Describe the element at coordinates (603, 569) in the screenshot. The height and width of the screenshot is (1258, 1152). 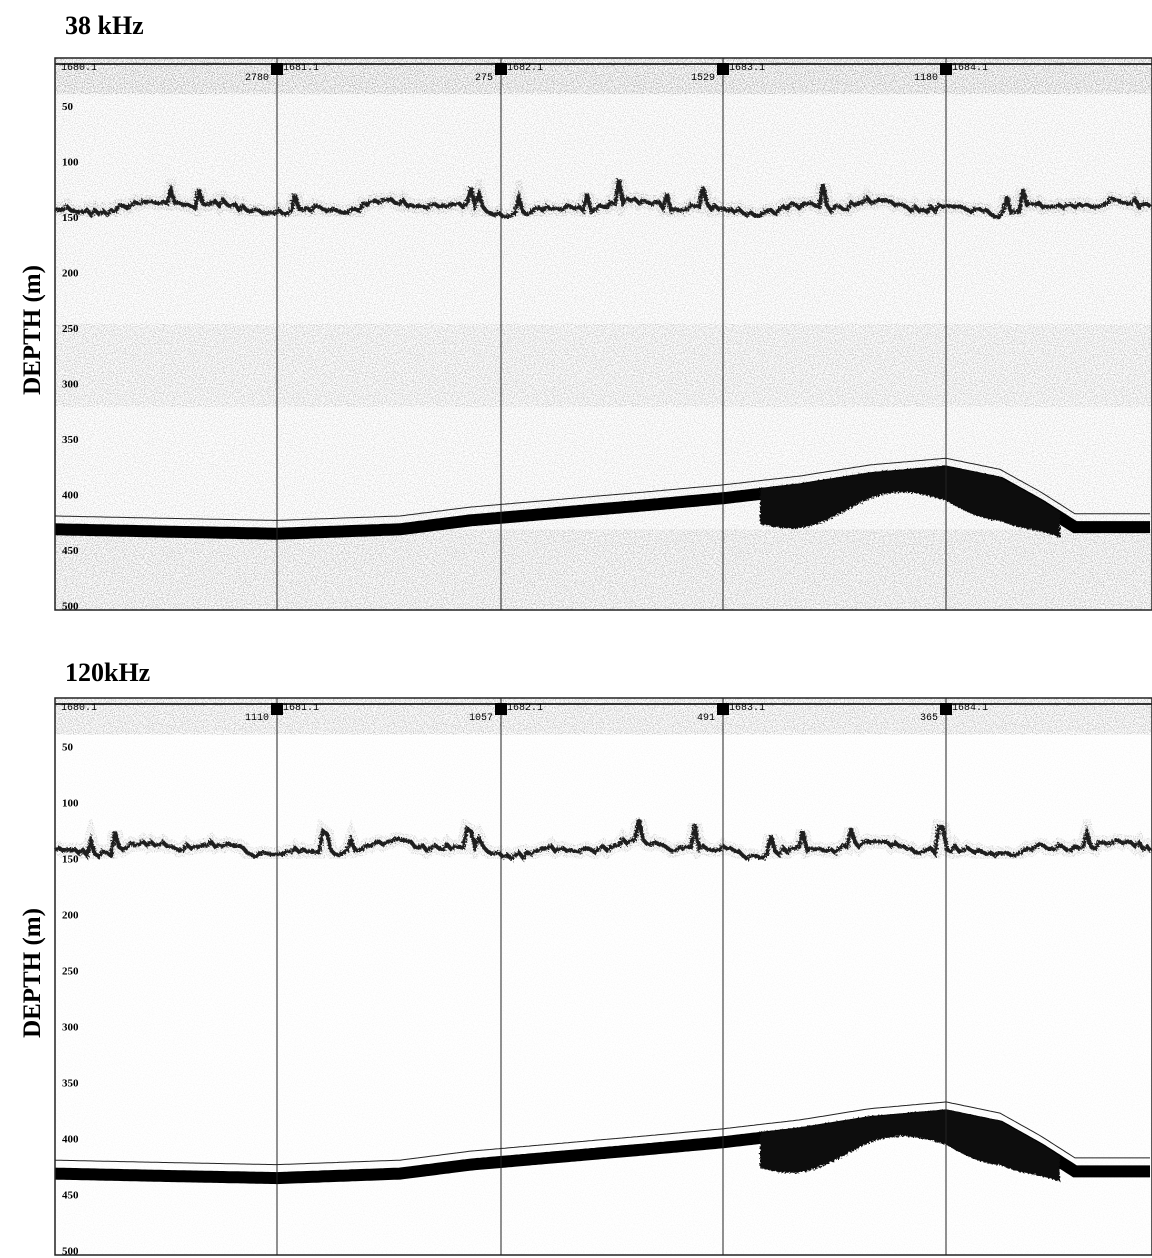
I see `sub-bottom` at that location.